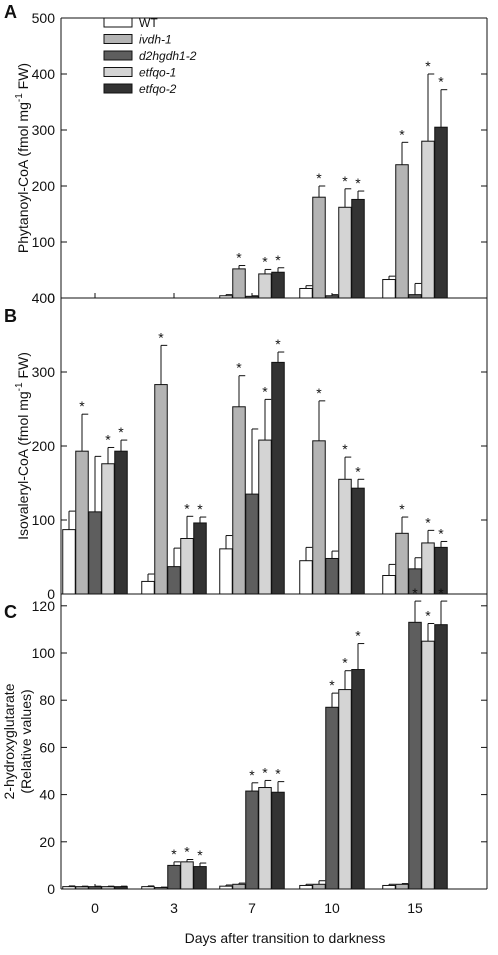 This screenshot has height=955, width=498. I want to click on y-tick-label: 200, so click(44, 186).